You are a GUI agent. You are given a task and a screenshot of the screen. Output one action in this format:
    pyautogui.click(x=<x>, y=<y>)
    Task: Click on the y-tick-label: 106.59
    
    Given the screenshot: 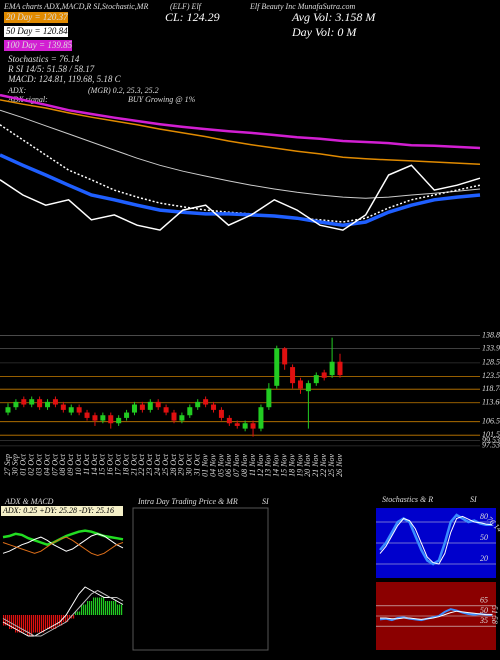 What is the action you would take?
    pyautogui.click(x=491, y=421)
    